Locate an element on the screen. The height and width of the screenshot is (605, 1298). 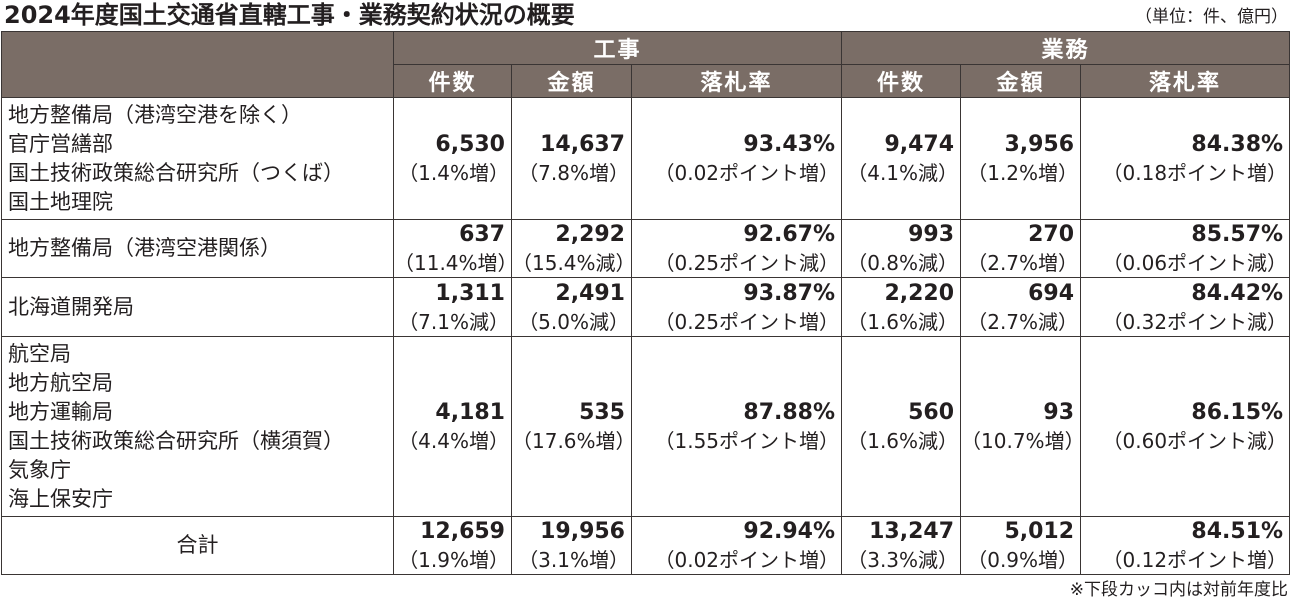
value: 12,659 is located at coordinates (462, 531).